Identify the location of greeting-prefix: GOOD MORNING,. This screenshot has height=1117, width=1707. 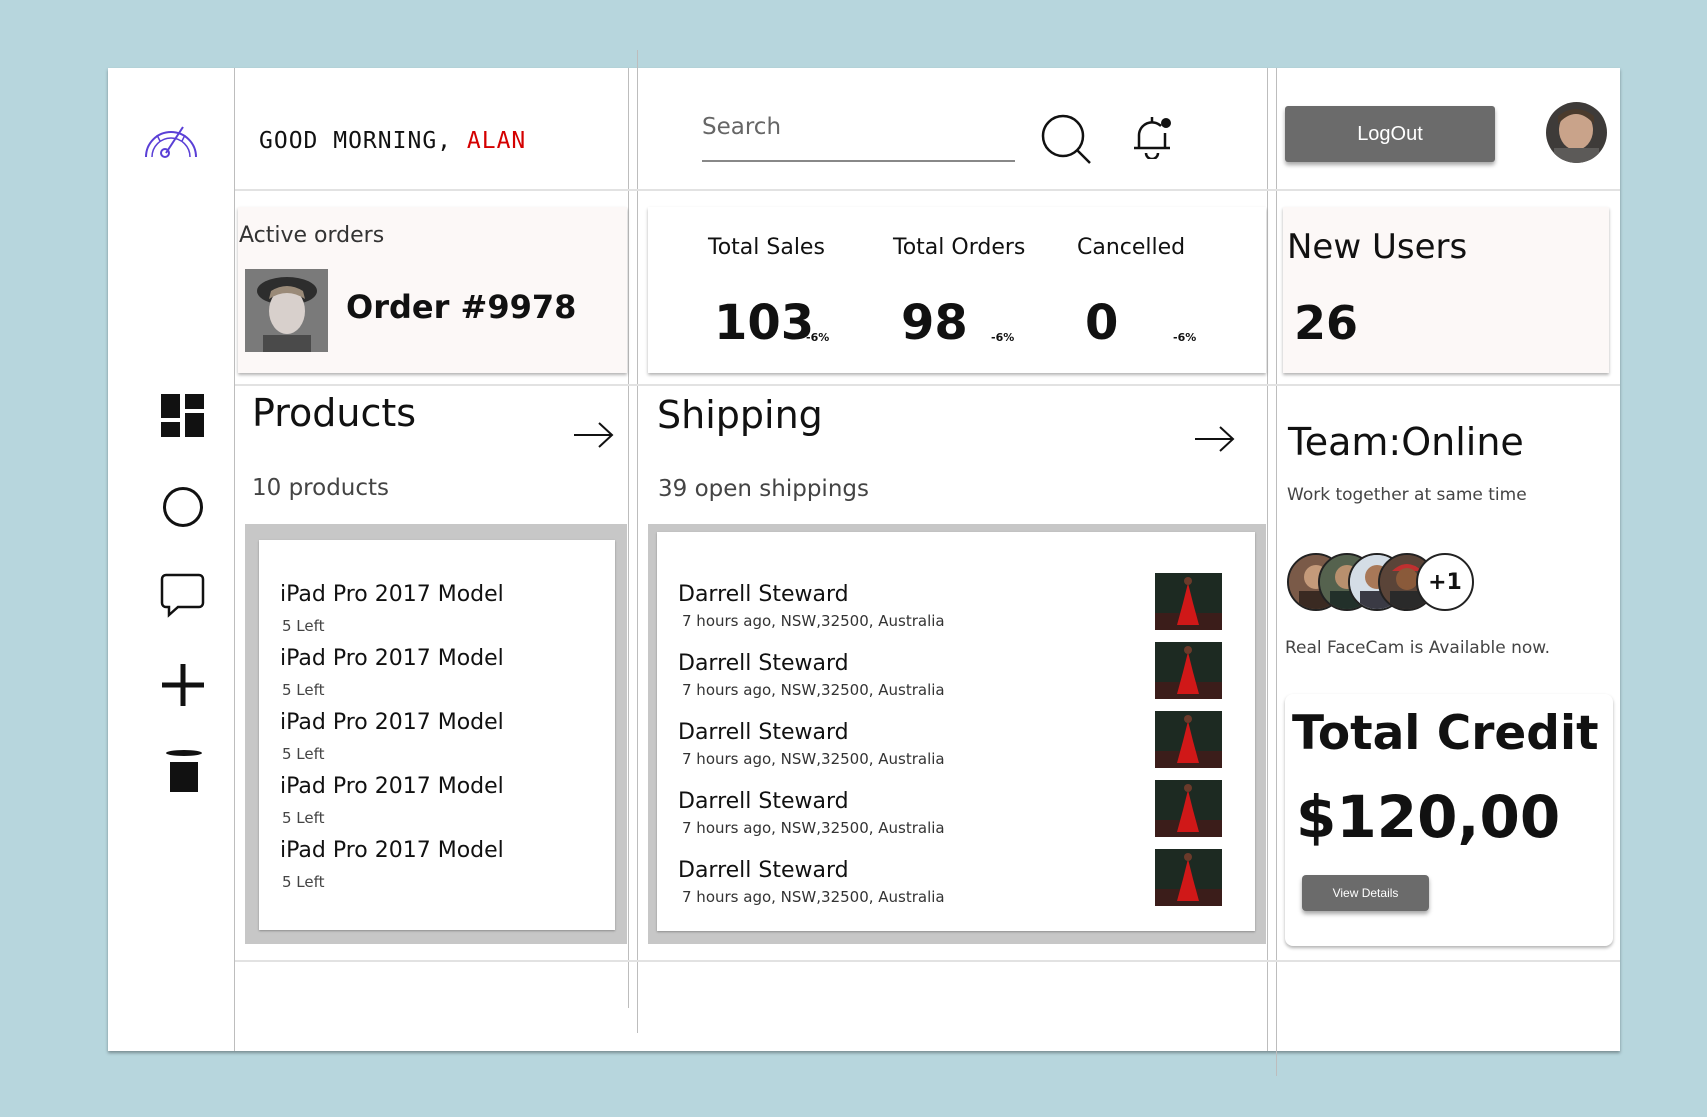
(363, 141).